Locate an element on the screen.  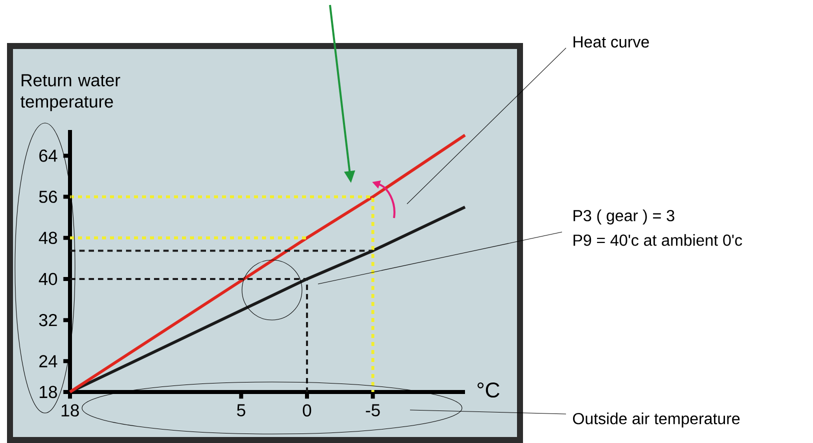
y-tick-label: 48 is located at coordinates (47, 238).